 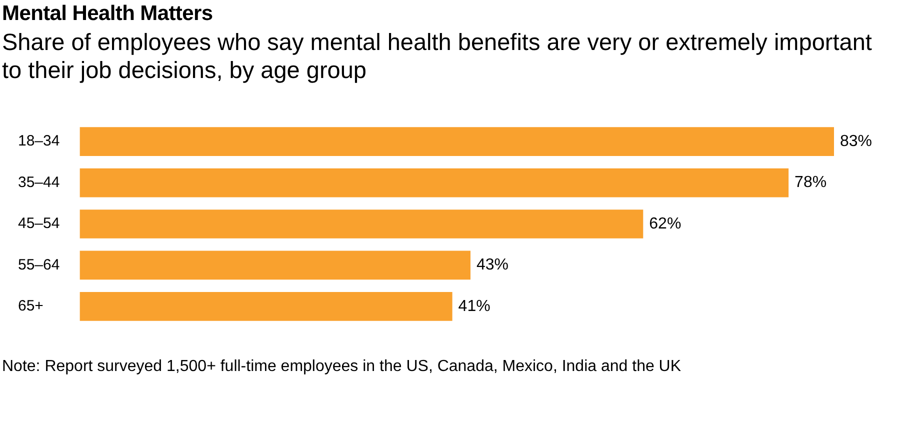 I want to click on y-tick-label: 18–34, so click(x=39, y=141).